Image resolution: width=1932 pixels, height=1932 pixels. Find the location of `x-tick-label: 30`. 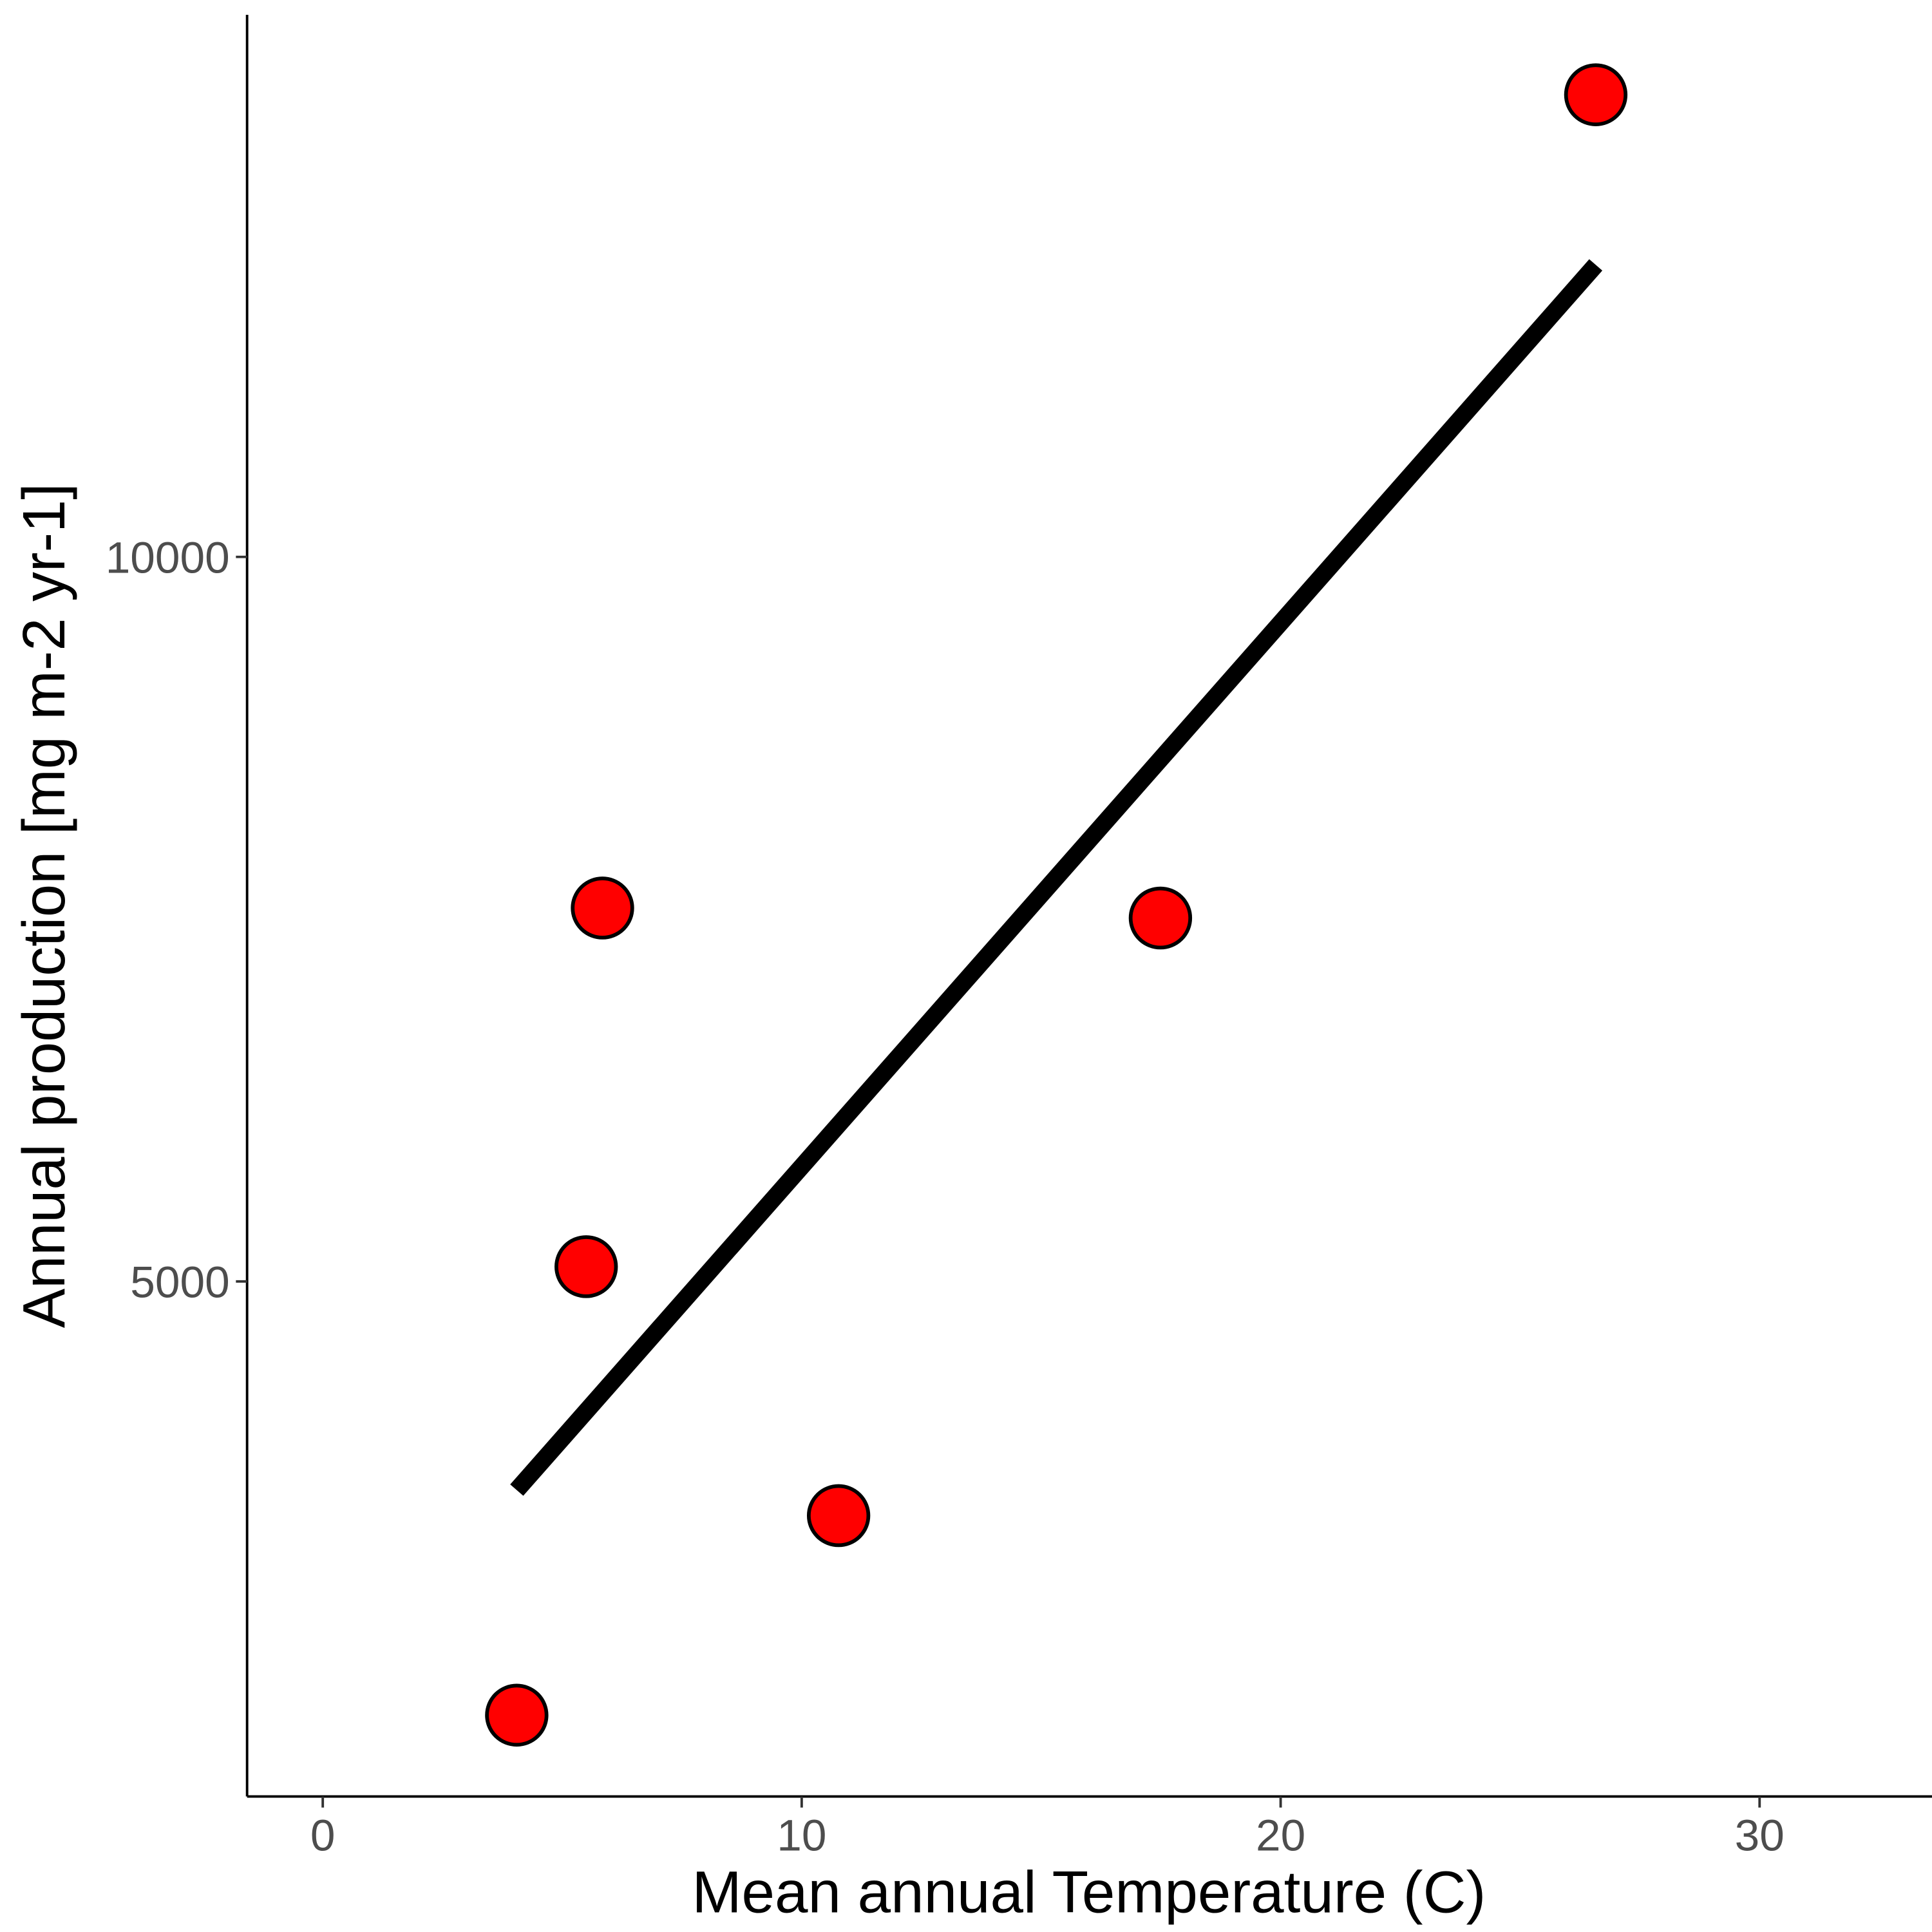

x-tick-label: 30 is located at coordinates (1760, 1836).